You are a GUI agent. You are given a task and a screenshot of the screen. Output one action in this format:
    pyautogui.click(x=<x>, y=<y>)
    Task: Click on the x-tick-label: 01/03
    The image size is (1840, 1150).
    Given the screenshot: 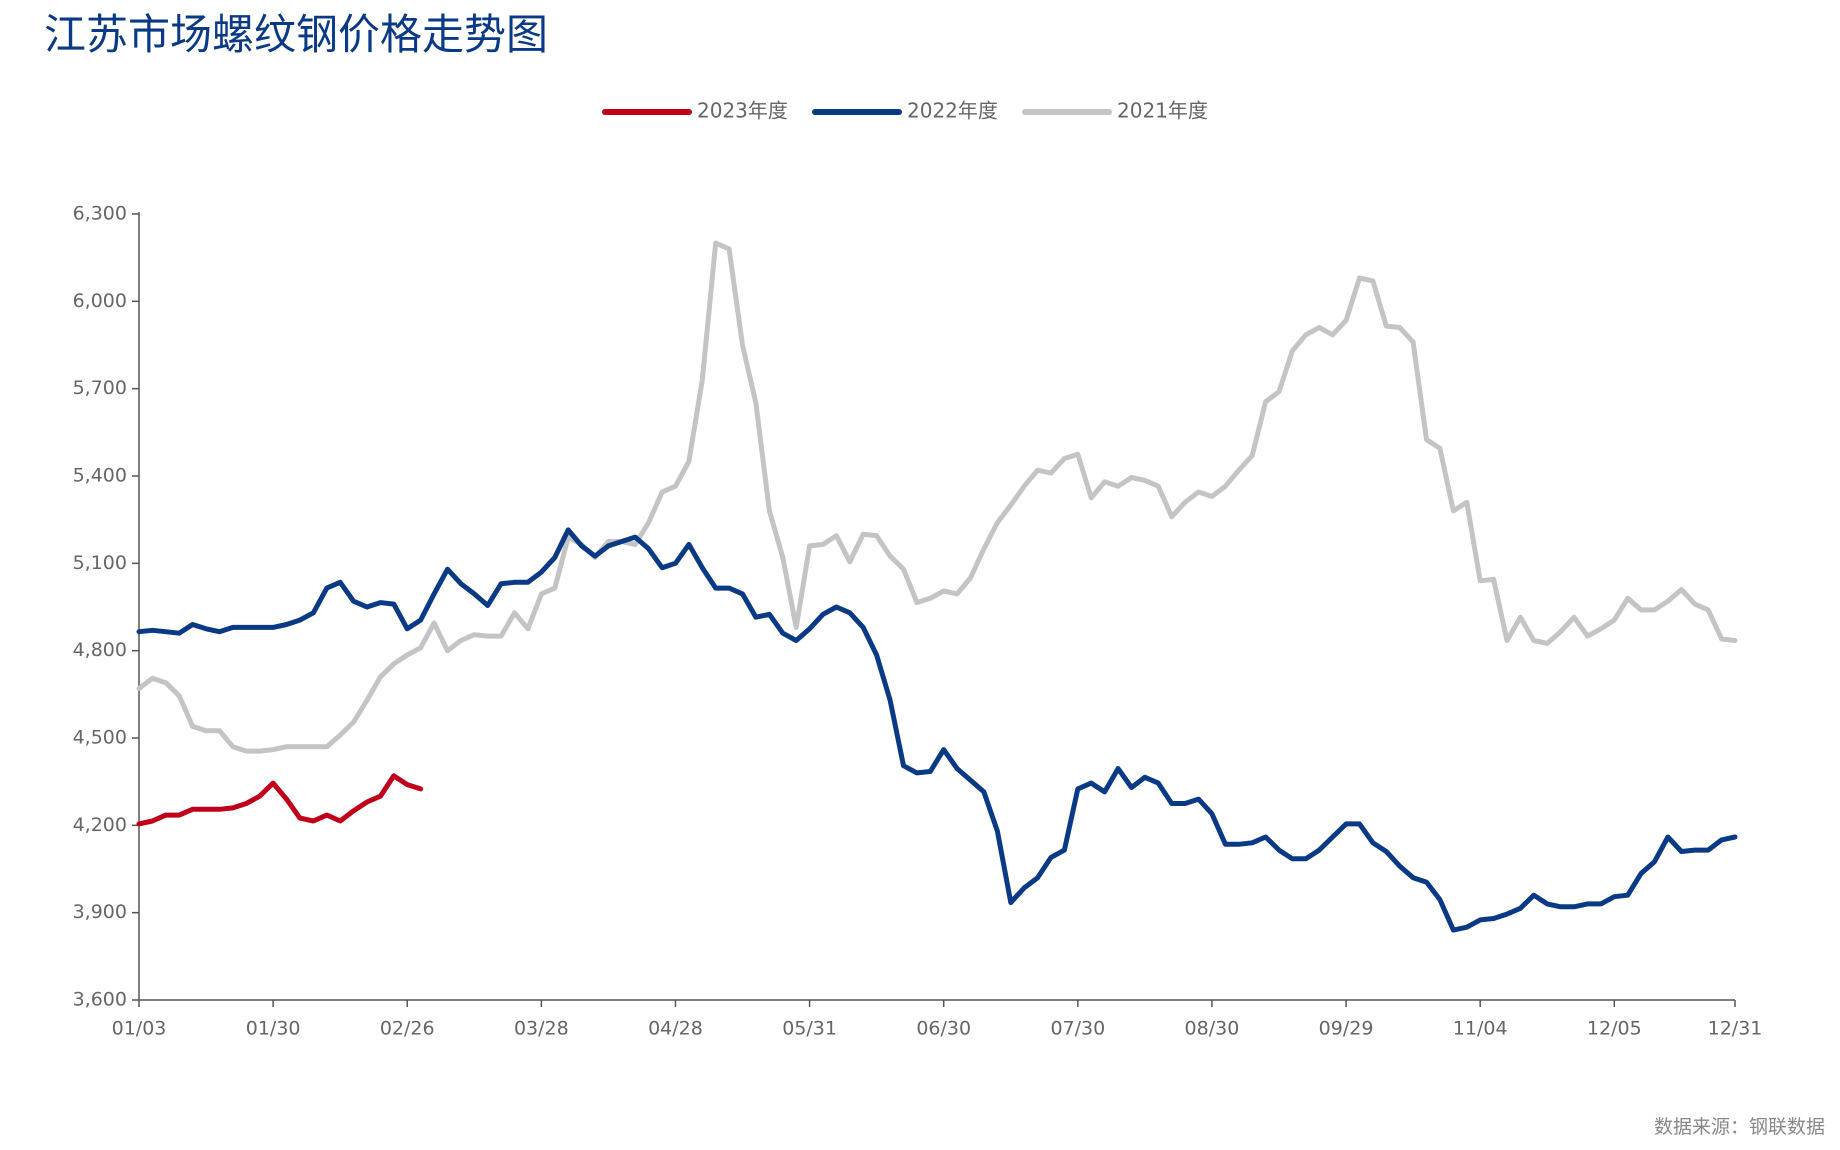 What is the action you would take?
    pyautogui.click(x=139, y=1029)
    